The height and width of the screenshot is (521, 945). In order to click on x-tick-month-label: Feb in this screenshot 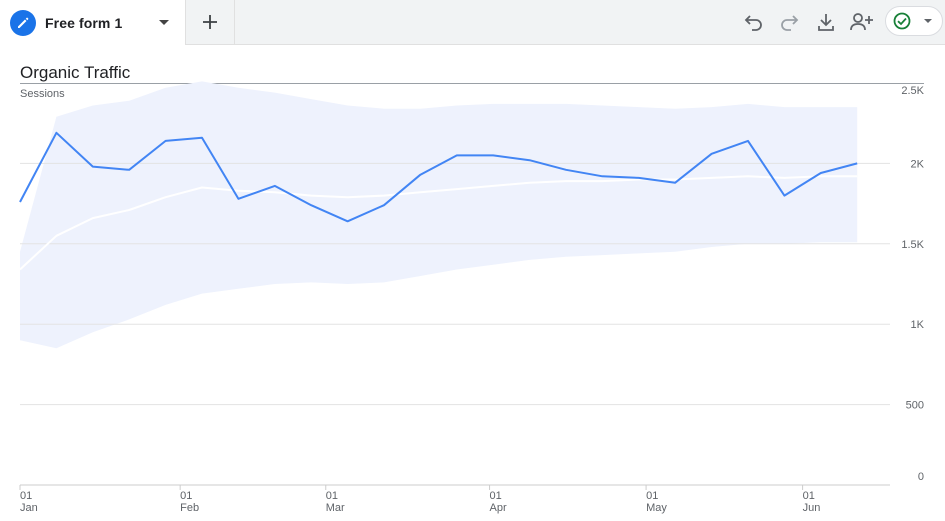, I will do `click(189, 508)`.